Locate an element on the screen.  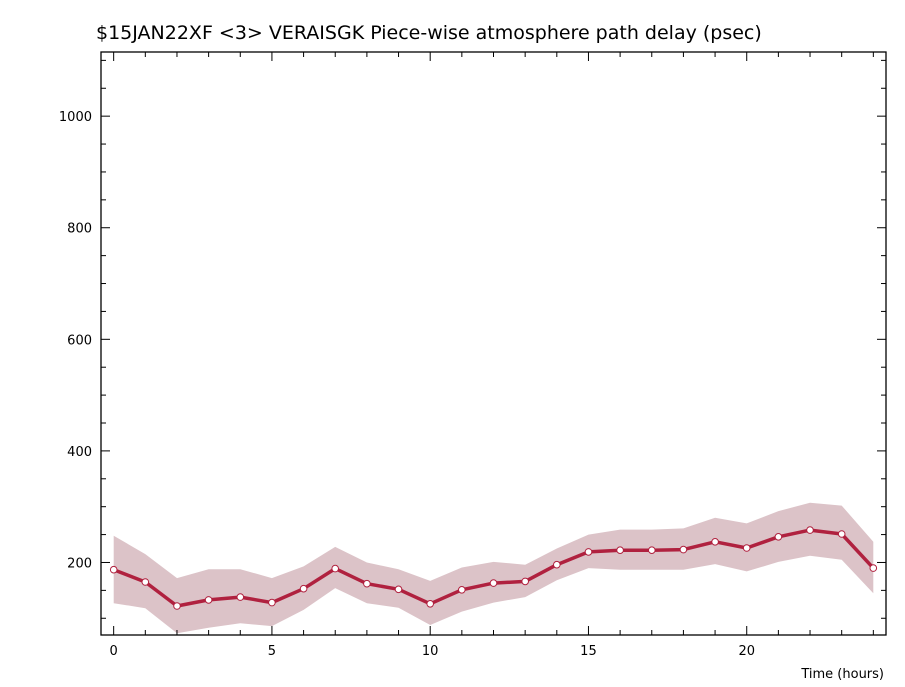
data-points is located at coordinates (493, 568).